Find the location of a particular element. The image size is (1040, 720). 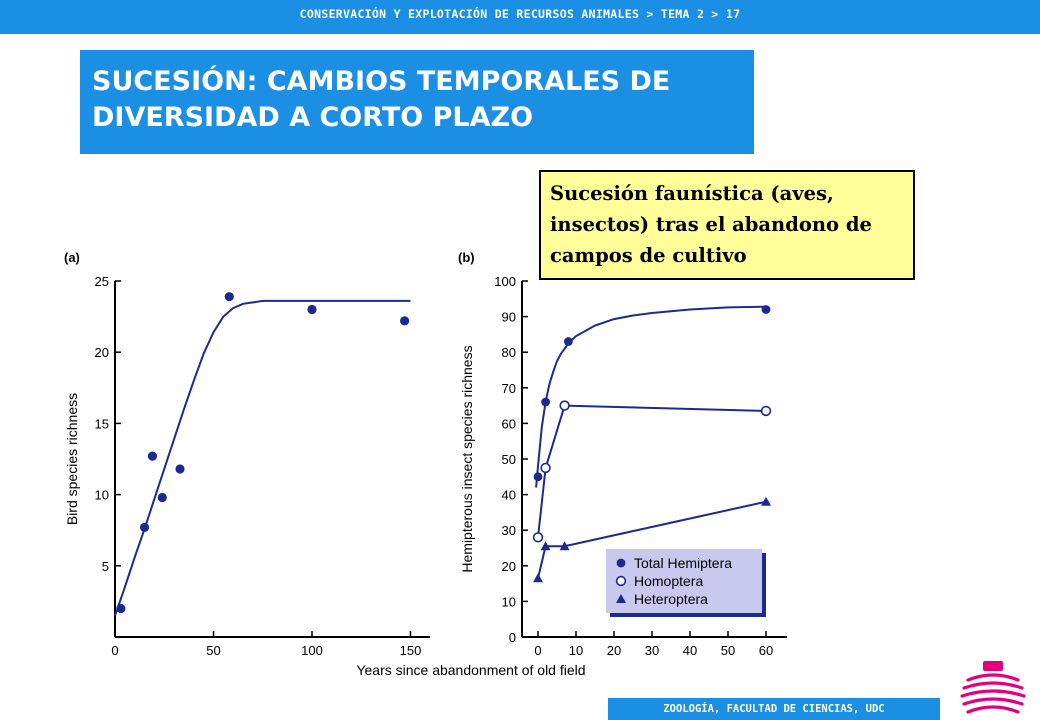

x-tick-label: 100 is located at coordinates (312, 650).